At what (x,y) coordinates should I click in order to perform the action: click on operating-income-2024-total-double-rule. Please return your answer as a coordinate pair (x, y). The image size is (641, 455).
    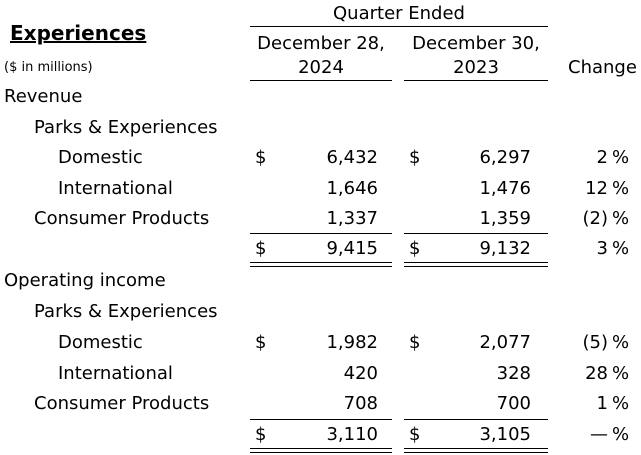
    Looking at the image, I should click on (321, 450).